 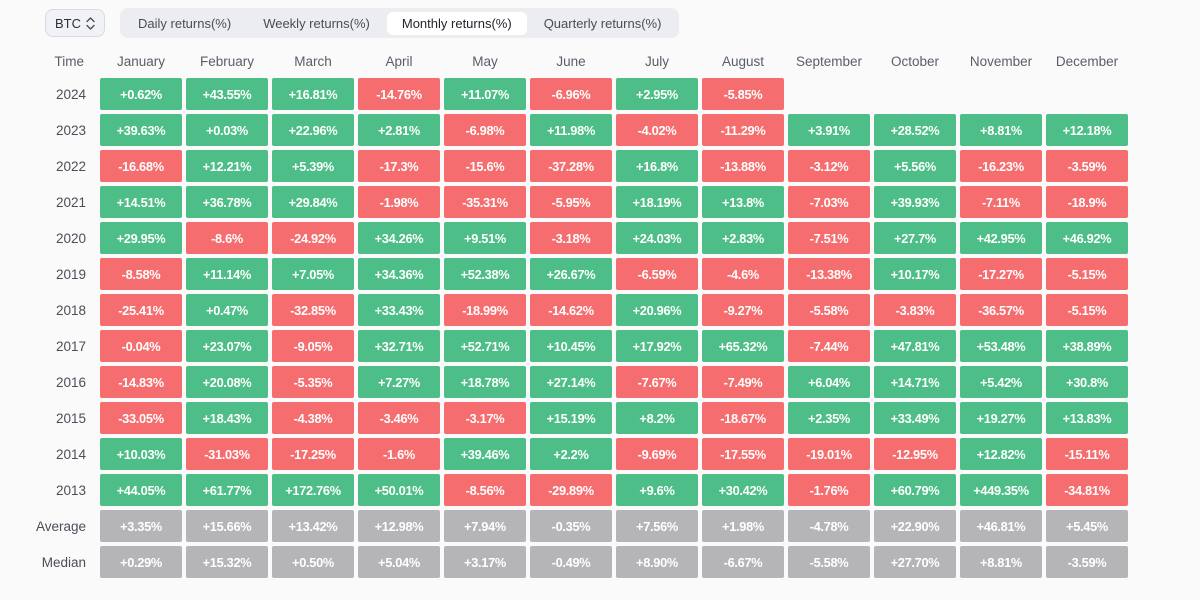 I want to click on return-cell: -6.96%, so click(x=571, y=94).